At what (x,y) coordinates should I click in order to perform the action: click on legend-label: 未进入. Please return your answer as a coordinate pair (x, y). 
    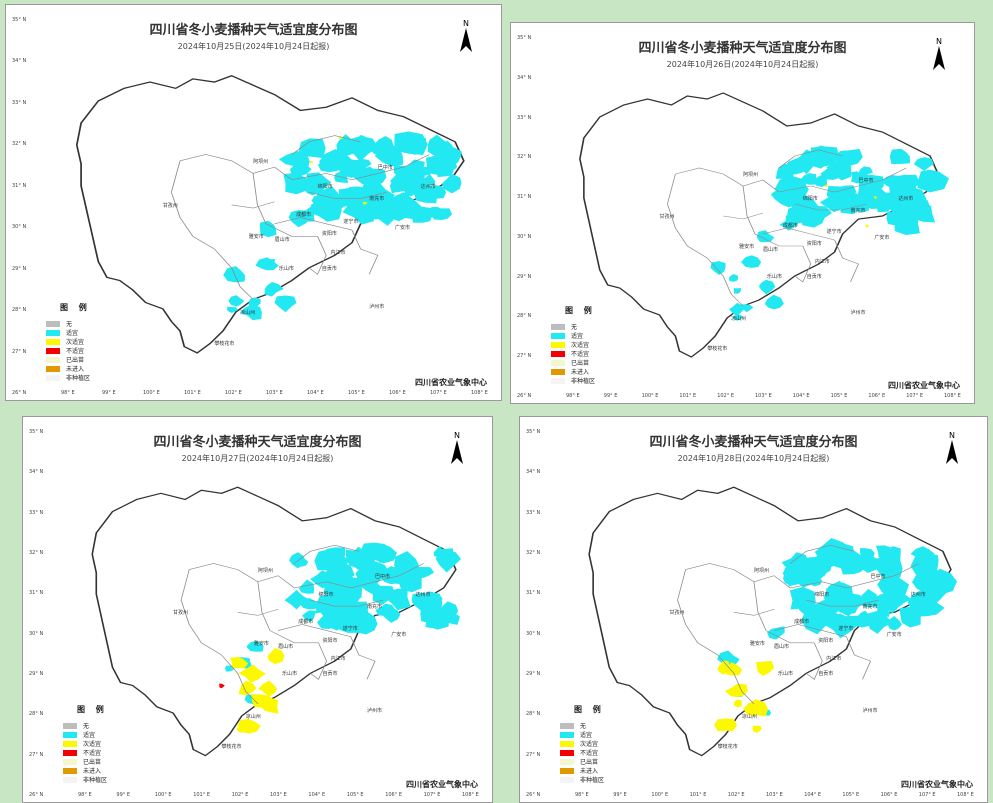
    Looking at the image, I should click on (580, 372).